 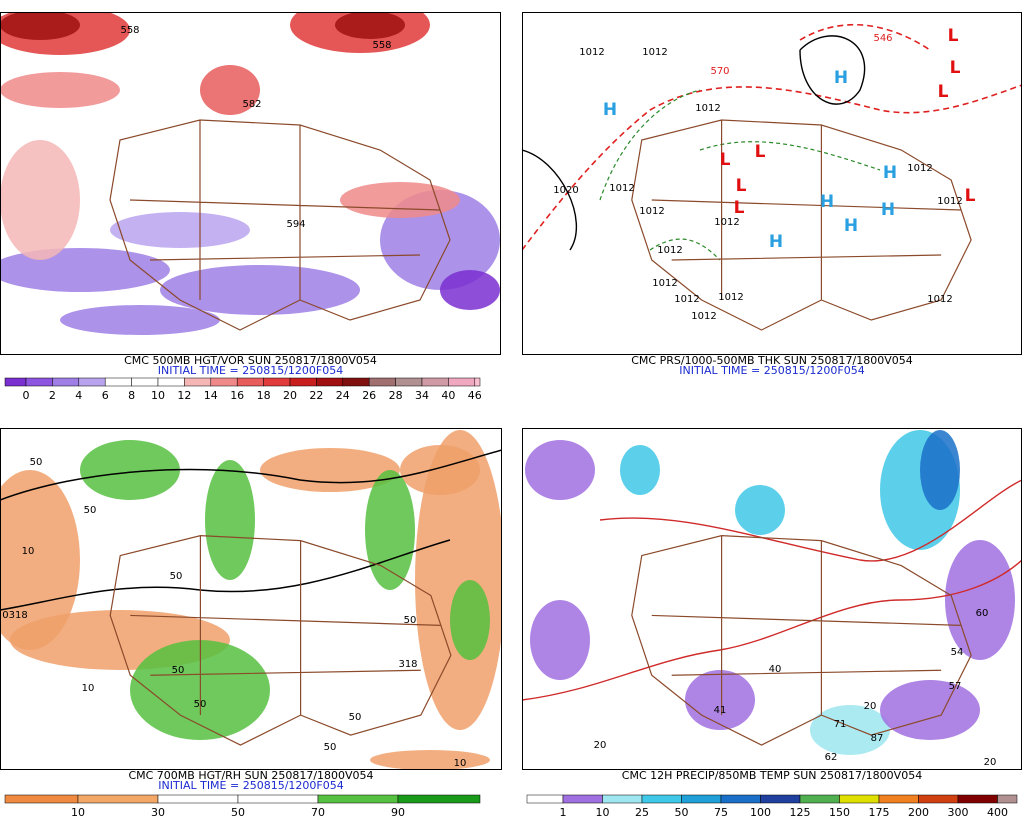 I want to click on colorbar-label: 34, so click(x=422, y=395).